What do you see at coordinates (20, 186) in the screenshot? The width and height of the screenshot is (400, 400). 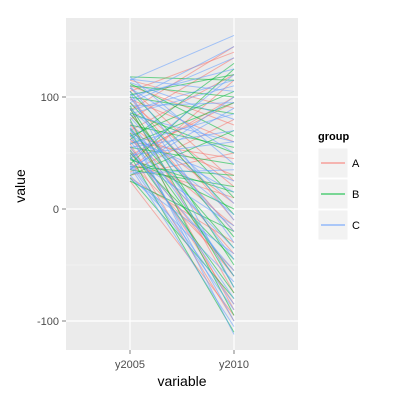 I see `y-axis-title: value` at bounding box center [20, 186].